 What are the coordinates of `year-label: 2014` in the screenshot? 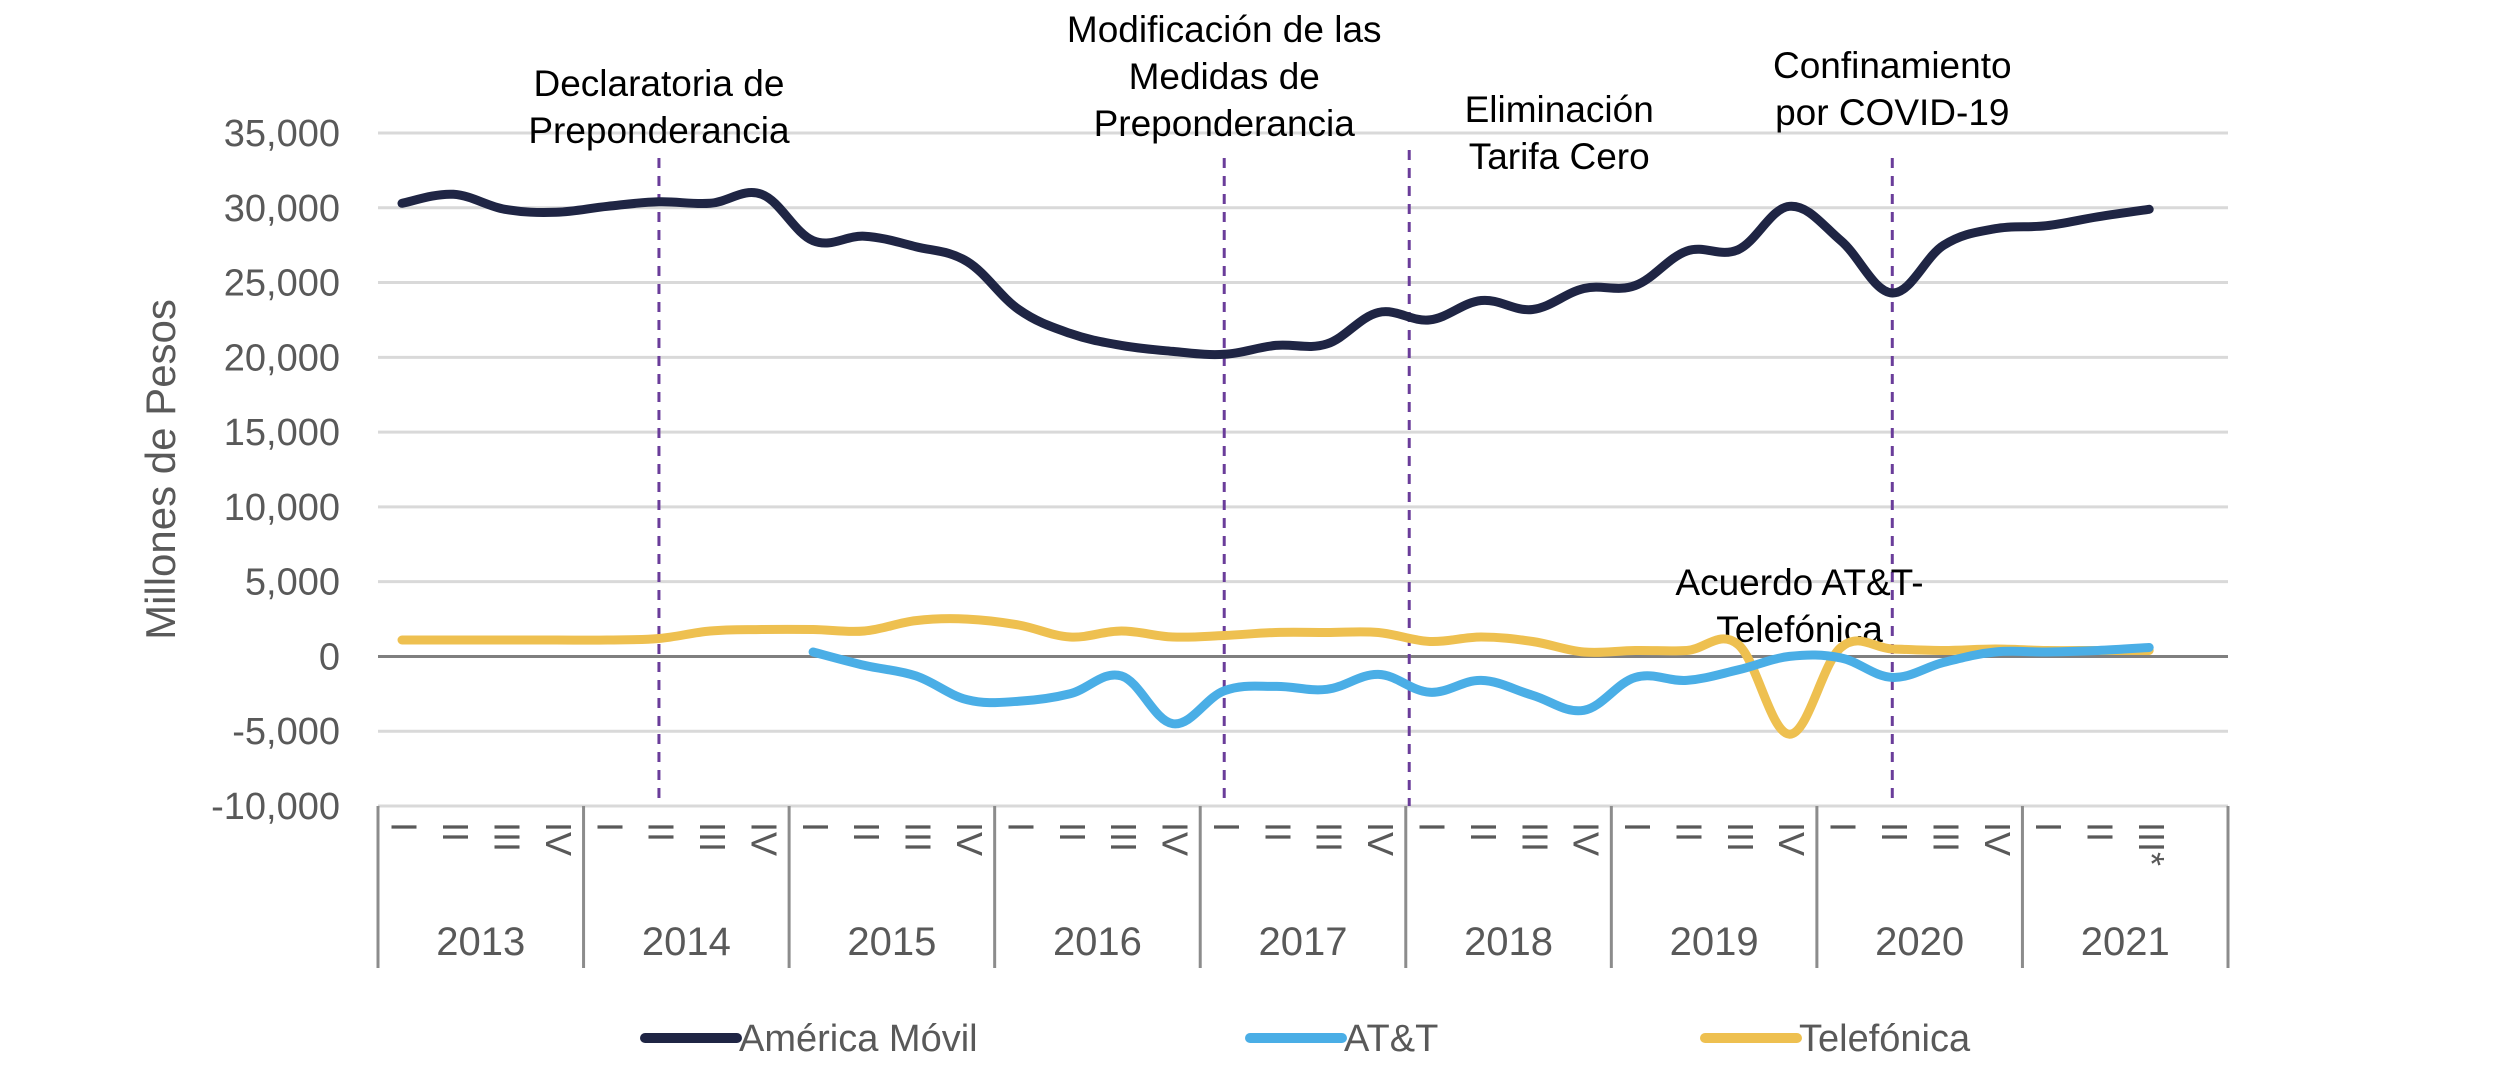 It's located at (686, 942).